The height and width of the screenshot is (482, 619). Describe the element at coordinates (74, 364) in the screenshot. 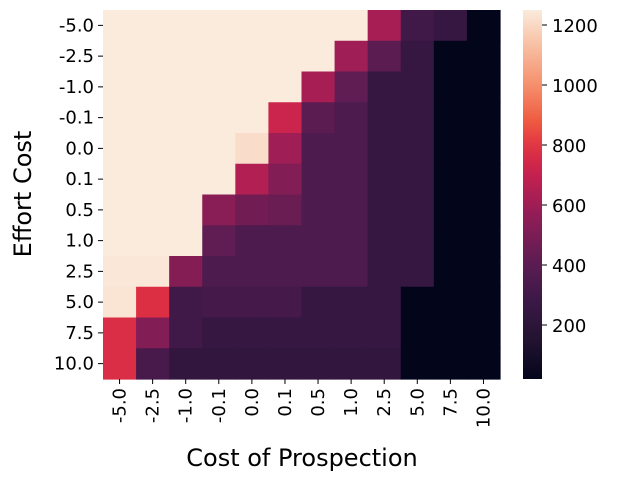

I see `y-tick-label: 10.0` at that location.